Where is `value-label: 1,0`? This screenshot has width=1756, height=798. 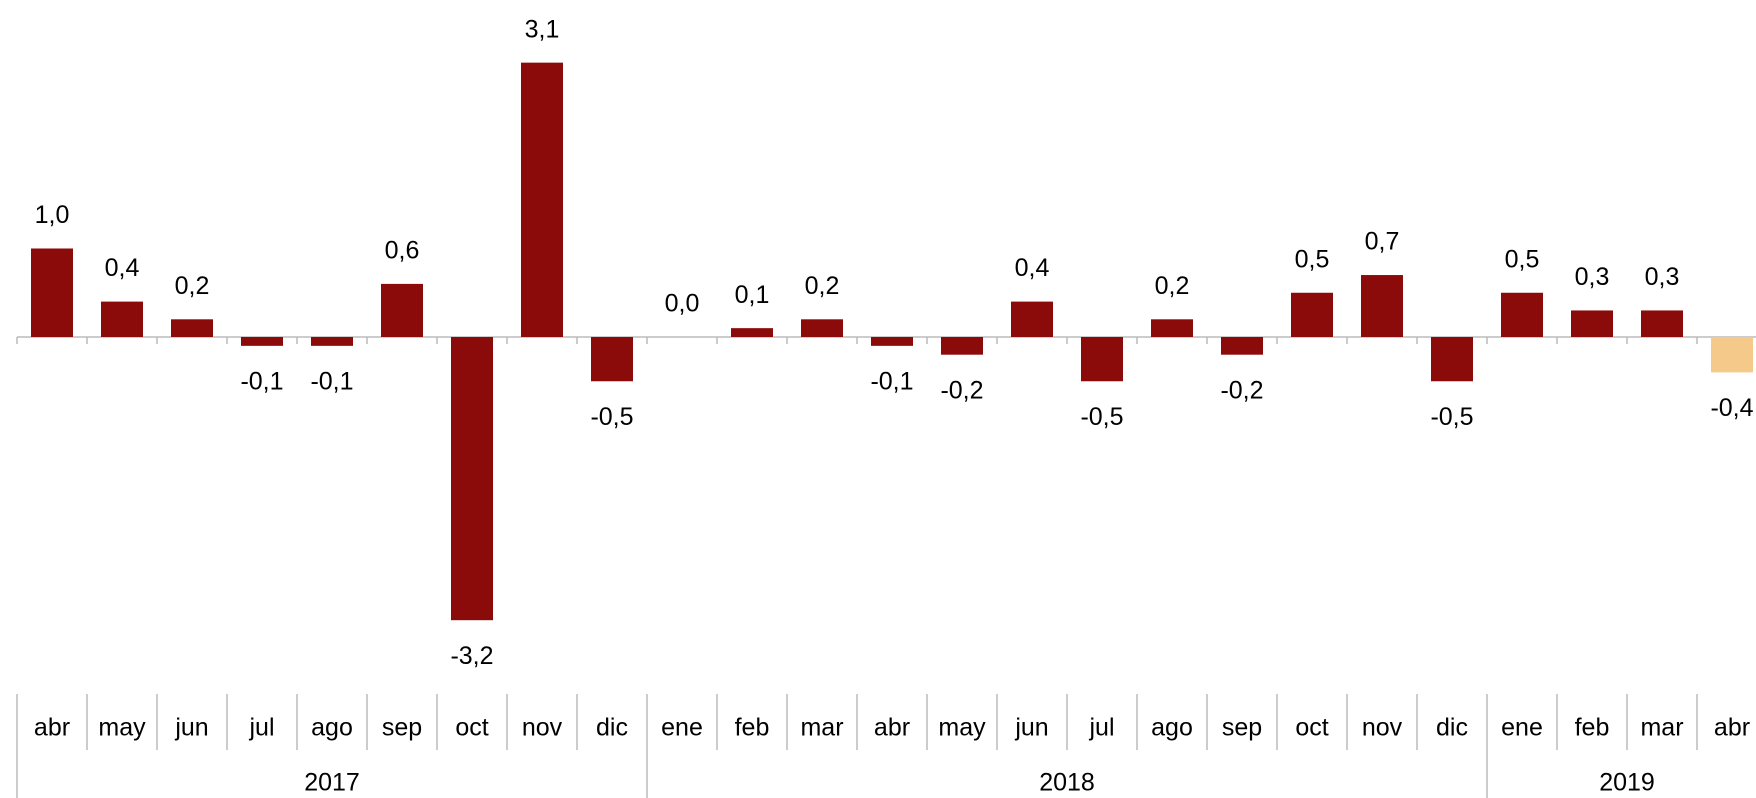 value-label: 1,0 is located at coordinates (52, 215).